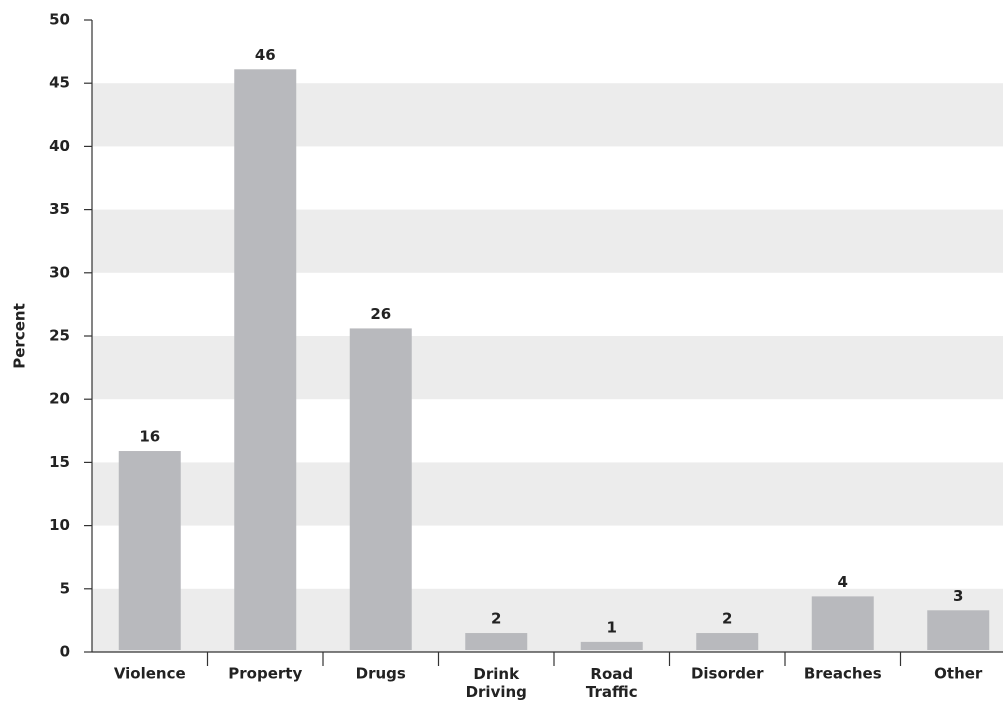 Image resolution: width=1003 pixels, height=702 pixels. What do you see at coordinates (59, 399) in the screenshot?
I see `y-tick-label: 20` at bounding box center [59, 399].